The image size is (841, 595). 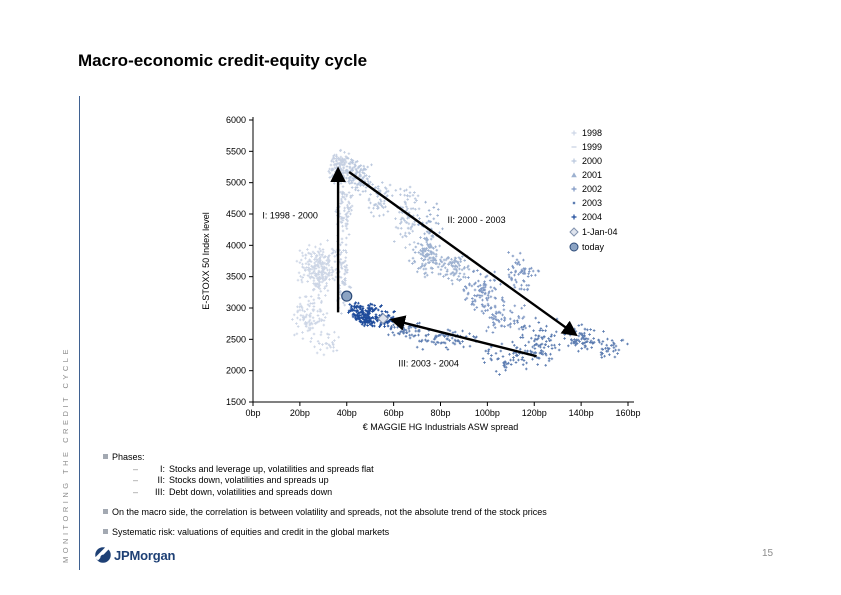 What do you see at coordinates (534, 413) in the screenshot?
I see `x-tick-label: 120bp` at bounding box center [534, 413].